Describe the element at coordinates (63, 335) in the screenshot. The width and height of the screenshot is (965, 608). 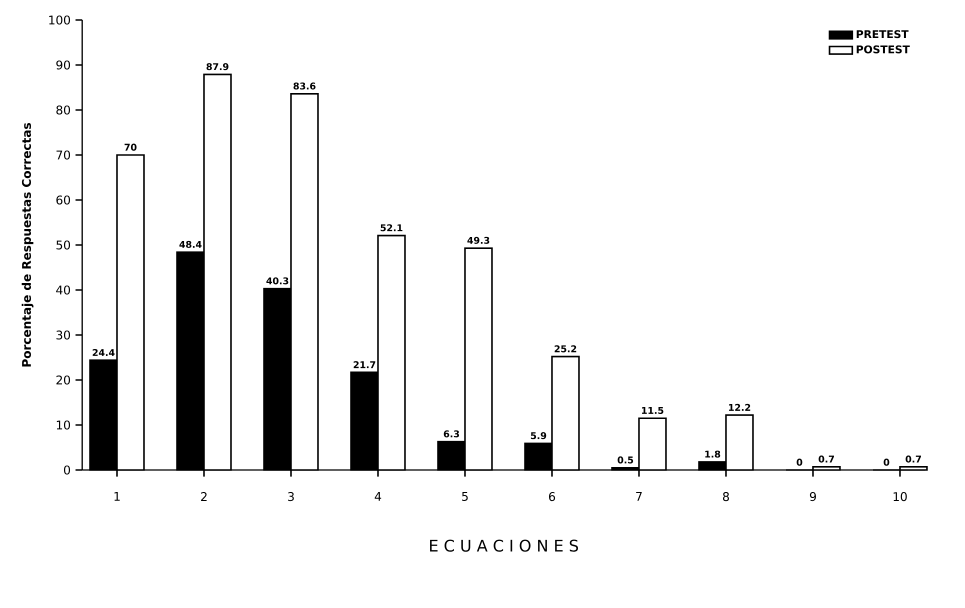
I see `y-tick-label: 30` at that location.